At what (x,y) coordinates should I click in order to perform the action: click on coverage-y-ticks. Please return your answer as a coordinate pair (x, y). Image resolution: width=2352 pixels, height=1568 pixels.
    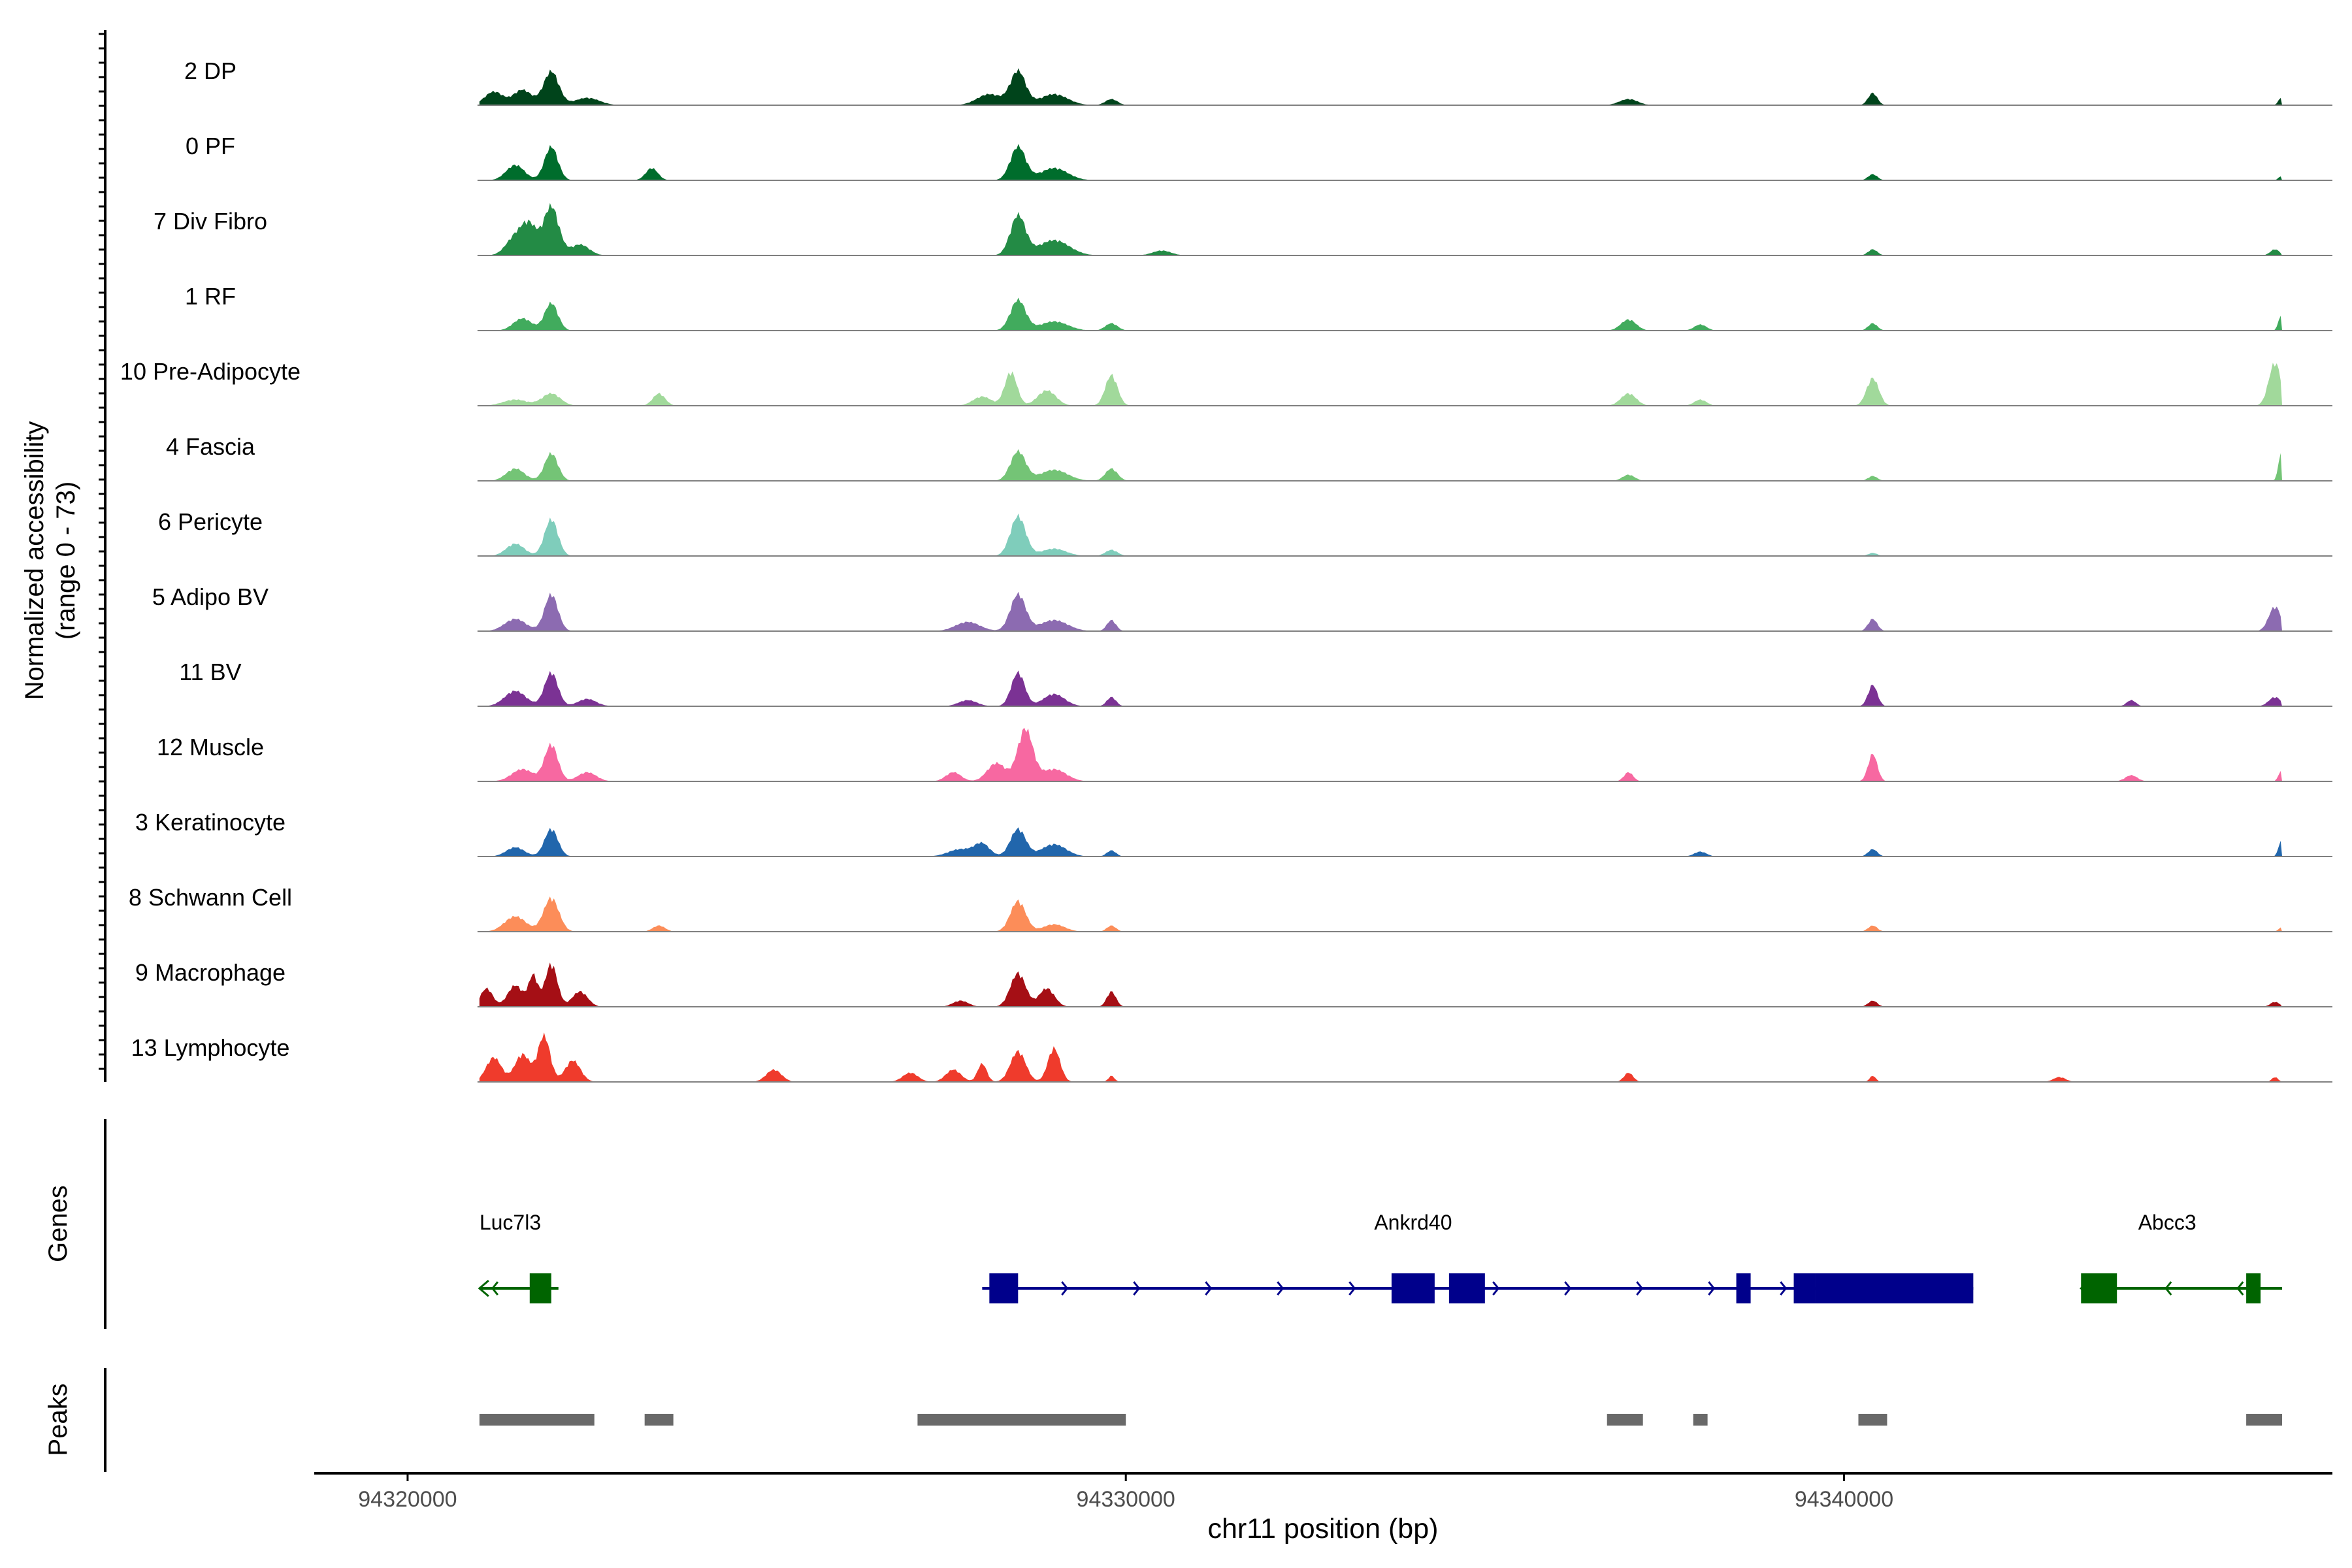
    Looking at the image, I should click on (102, 551).